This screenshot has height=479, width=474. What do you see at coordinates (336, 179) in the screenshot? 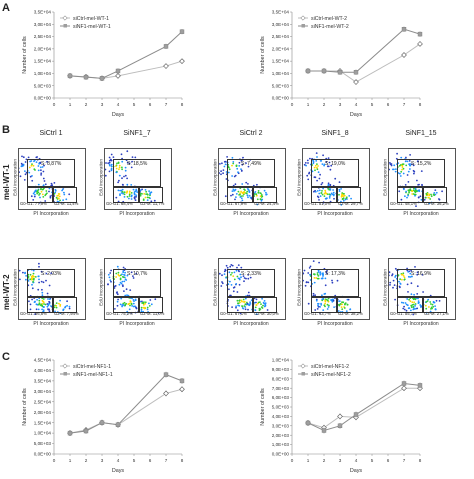
I see `flow-plot: S: 19,0% G0-G1: 51,0% G2-M: 29,7%` at bounding box center [336, 179].